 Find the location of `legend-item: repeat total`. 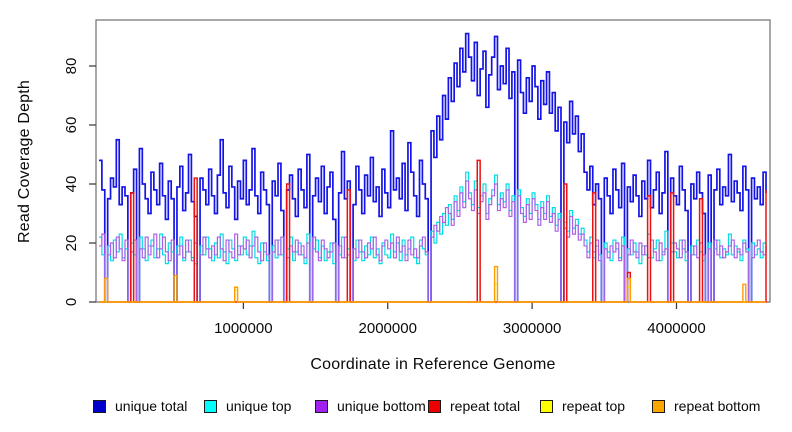

legend-item: repeat total is located at coordinates (474, 406).